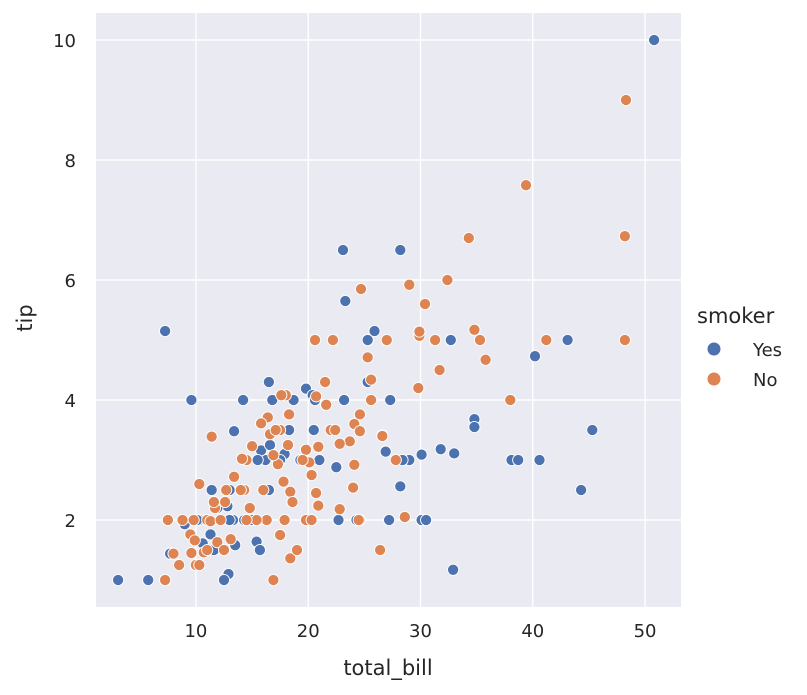 This screenshot has height=695, width=807. What do you see at coordinates (645, 631) in the screenshot?
I see `x-tick-label: 50` at bounding box center [645, 631].